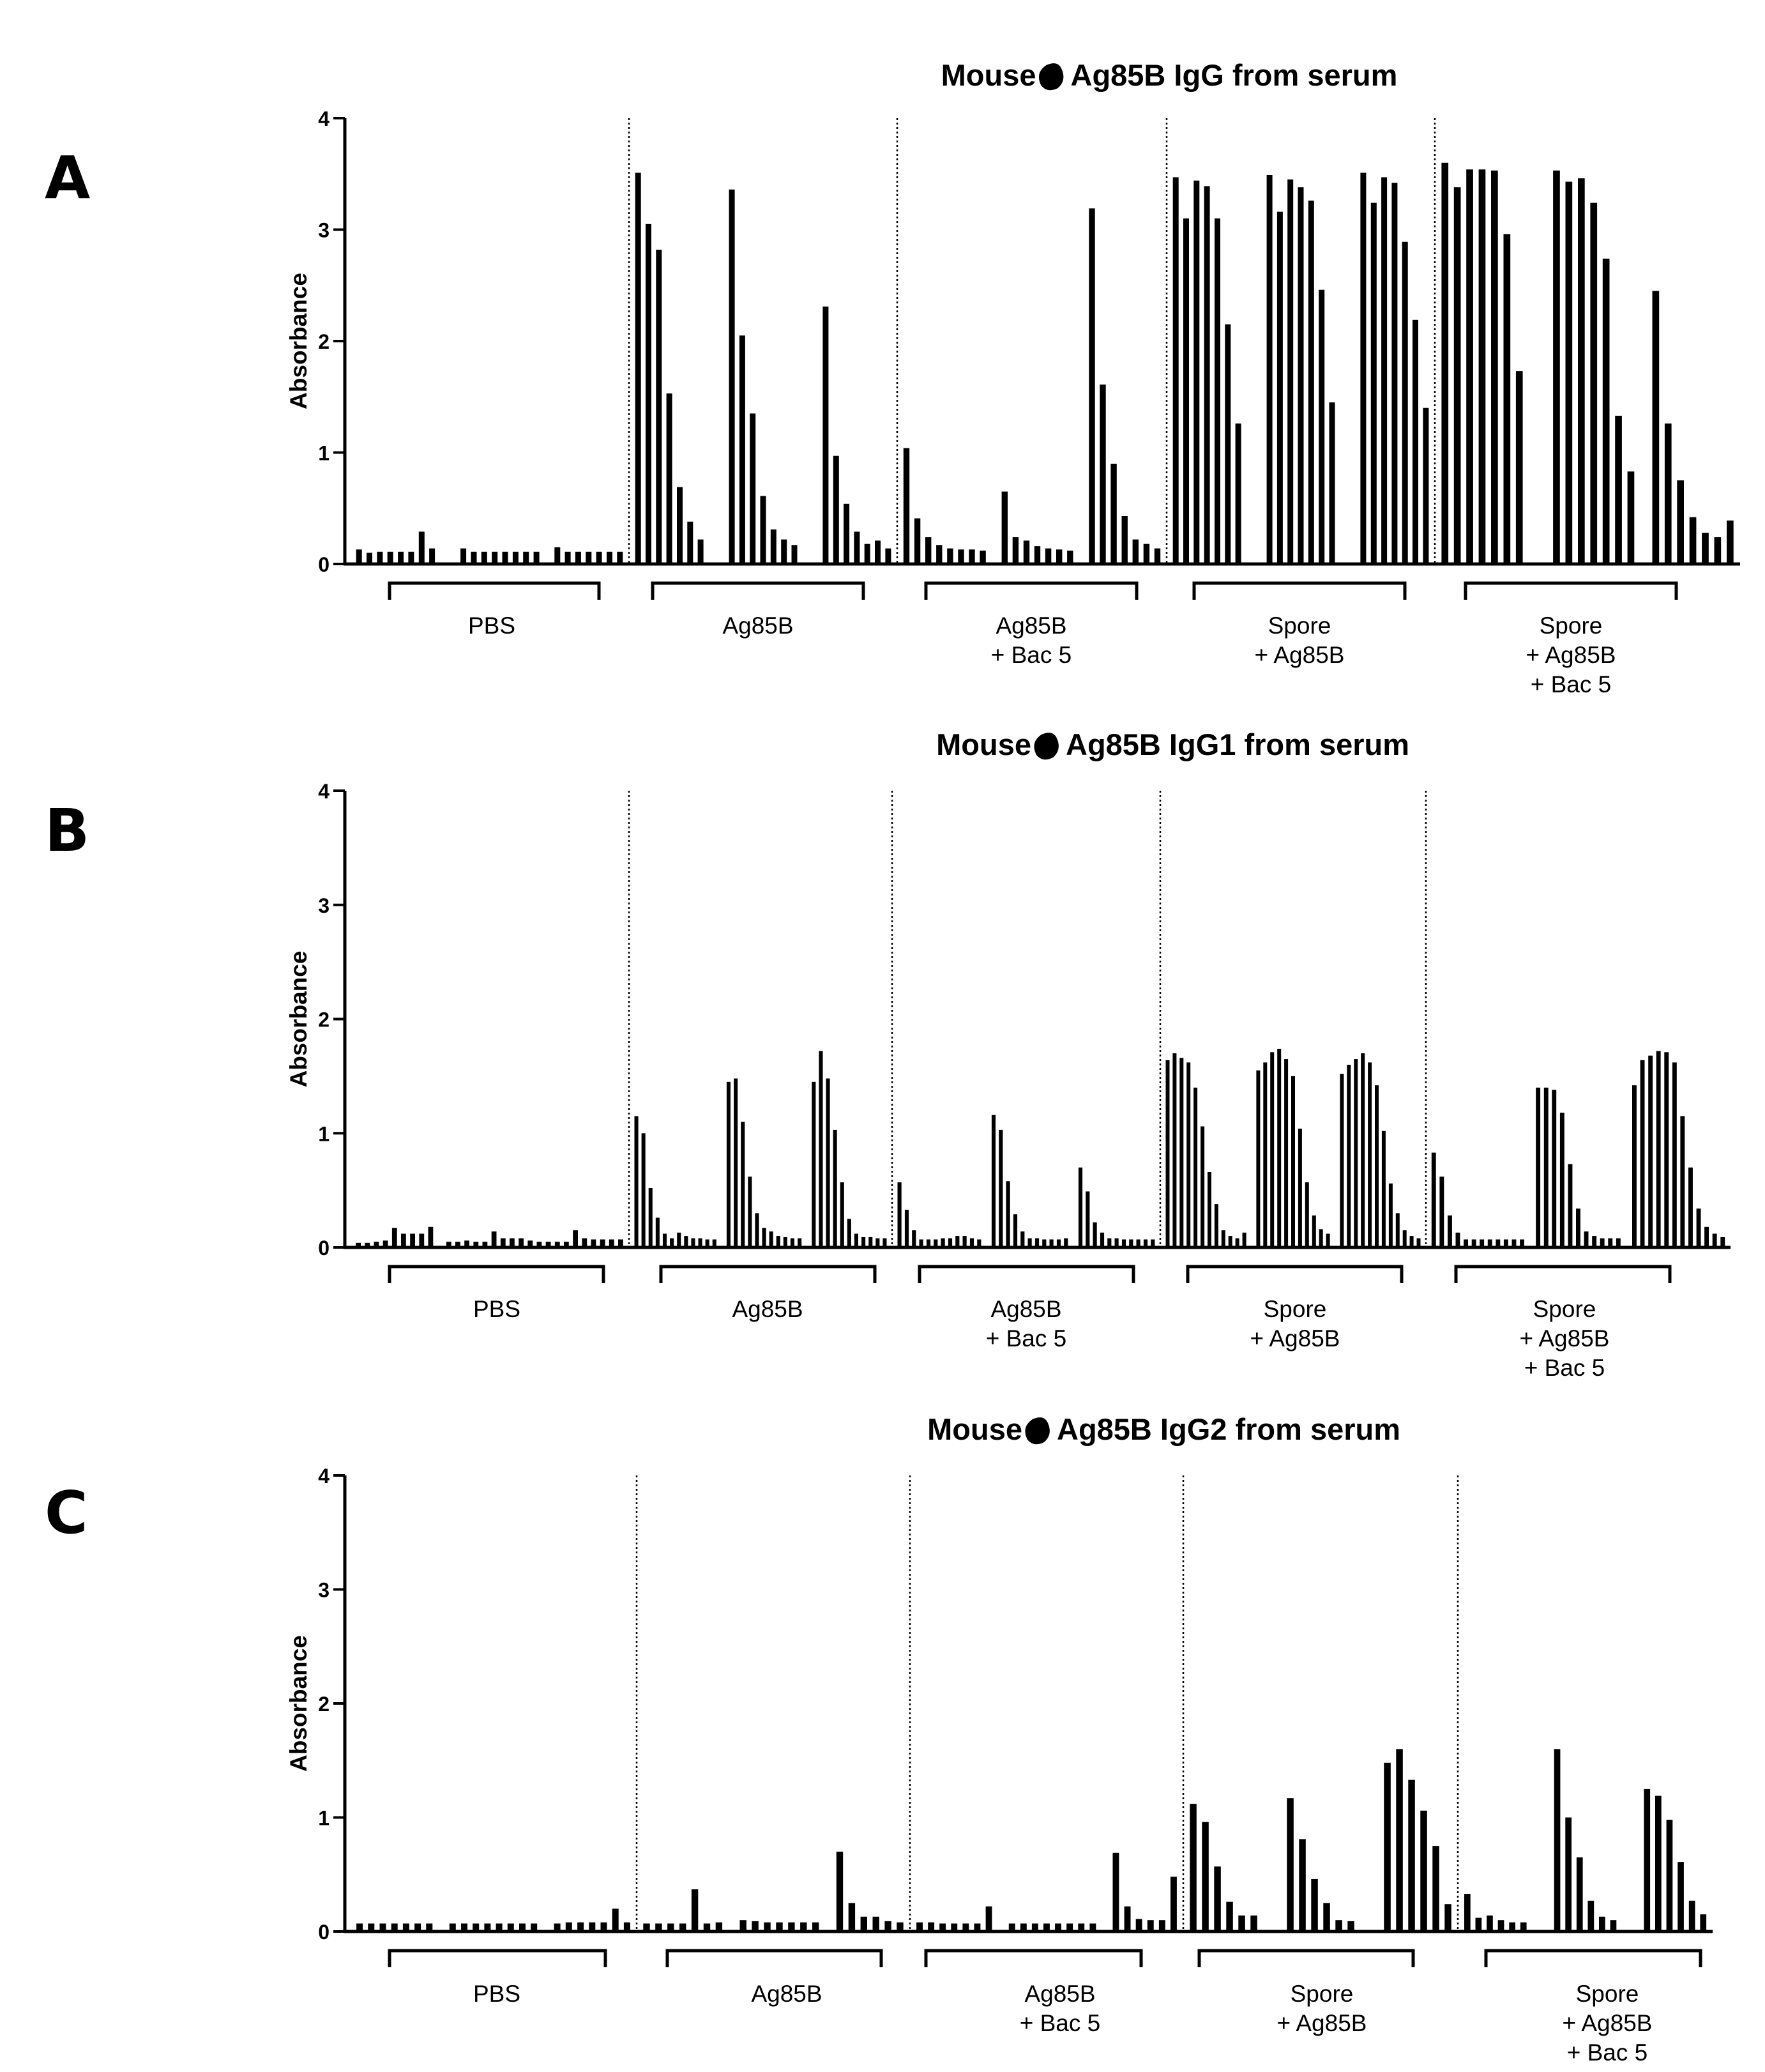 This screenshot has height=2072, width=1765. Describe the element at coordinates (1571, 626) in the screenshot. I see `group-label: Spore` at that location.